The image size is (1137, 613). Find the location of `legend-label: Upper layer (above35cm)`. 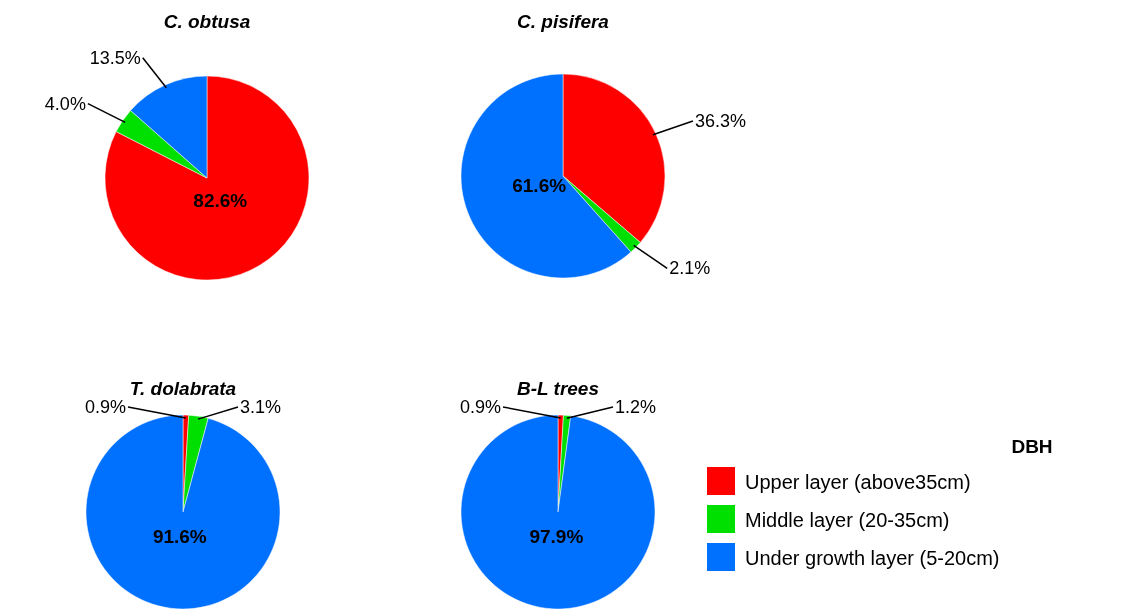

legend-label: Upper layer (above35cm) is located at coordinates (858, 482).